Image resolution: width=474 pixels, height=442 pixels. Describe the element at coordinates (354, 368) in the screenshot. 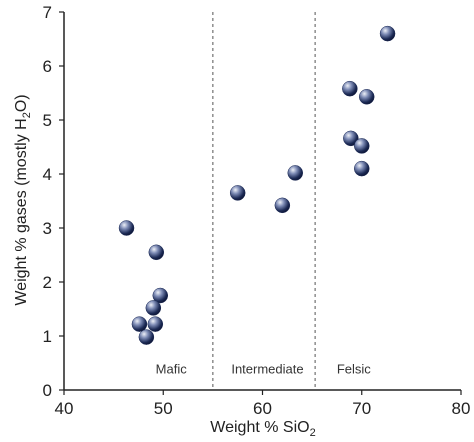

I see `region-label-felsic: Felsic` at that location.